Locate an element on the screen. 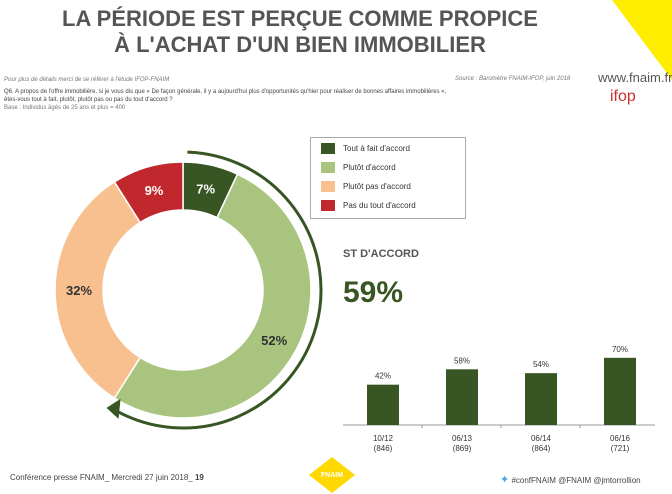  bar-value-label: 58% is located at coordinates (462, 360).